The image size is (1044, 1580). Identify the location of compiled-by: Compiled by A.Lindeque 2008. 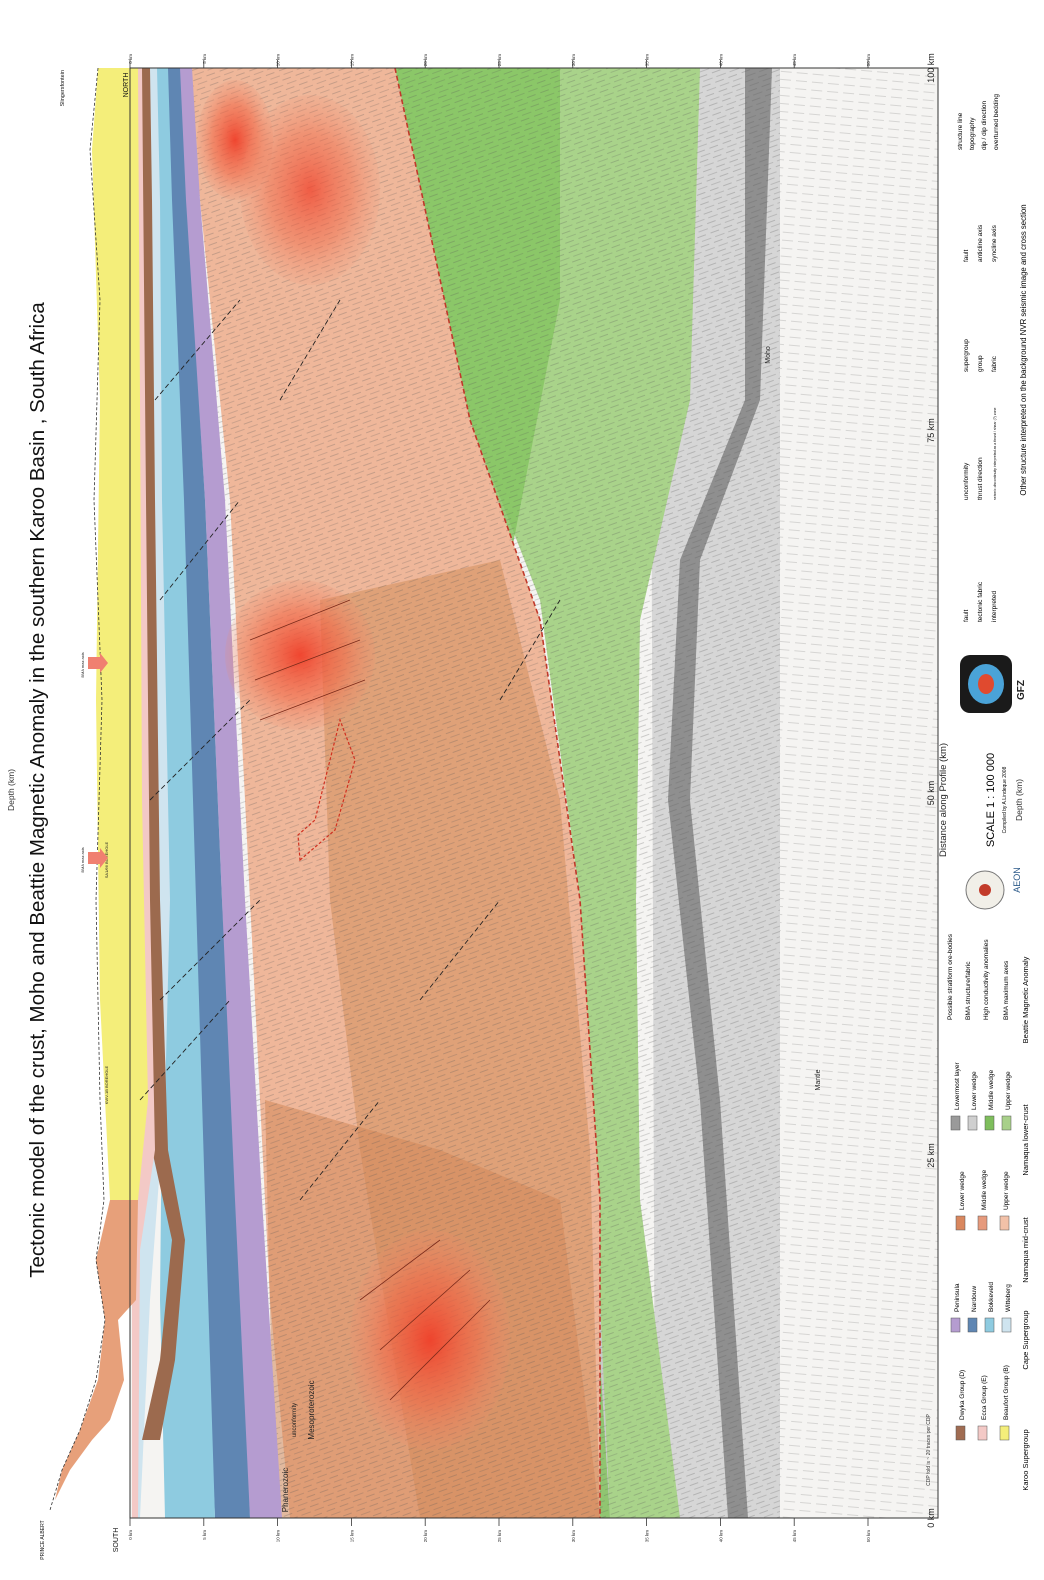
(1005, 799).